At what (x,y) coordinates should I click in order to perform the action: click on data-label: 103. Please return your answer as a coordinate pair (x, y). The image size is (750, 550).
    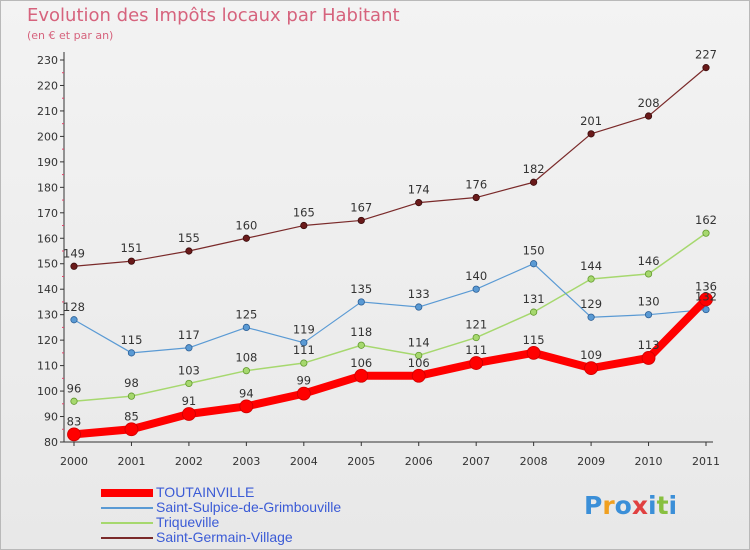
    Looking at the image, I should click on (189, 370).